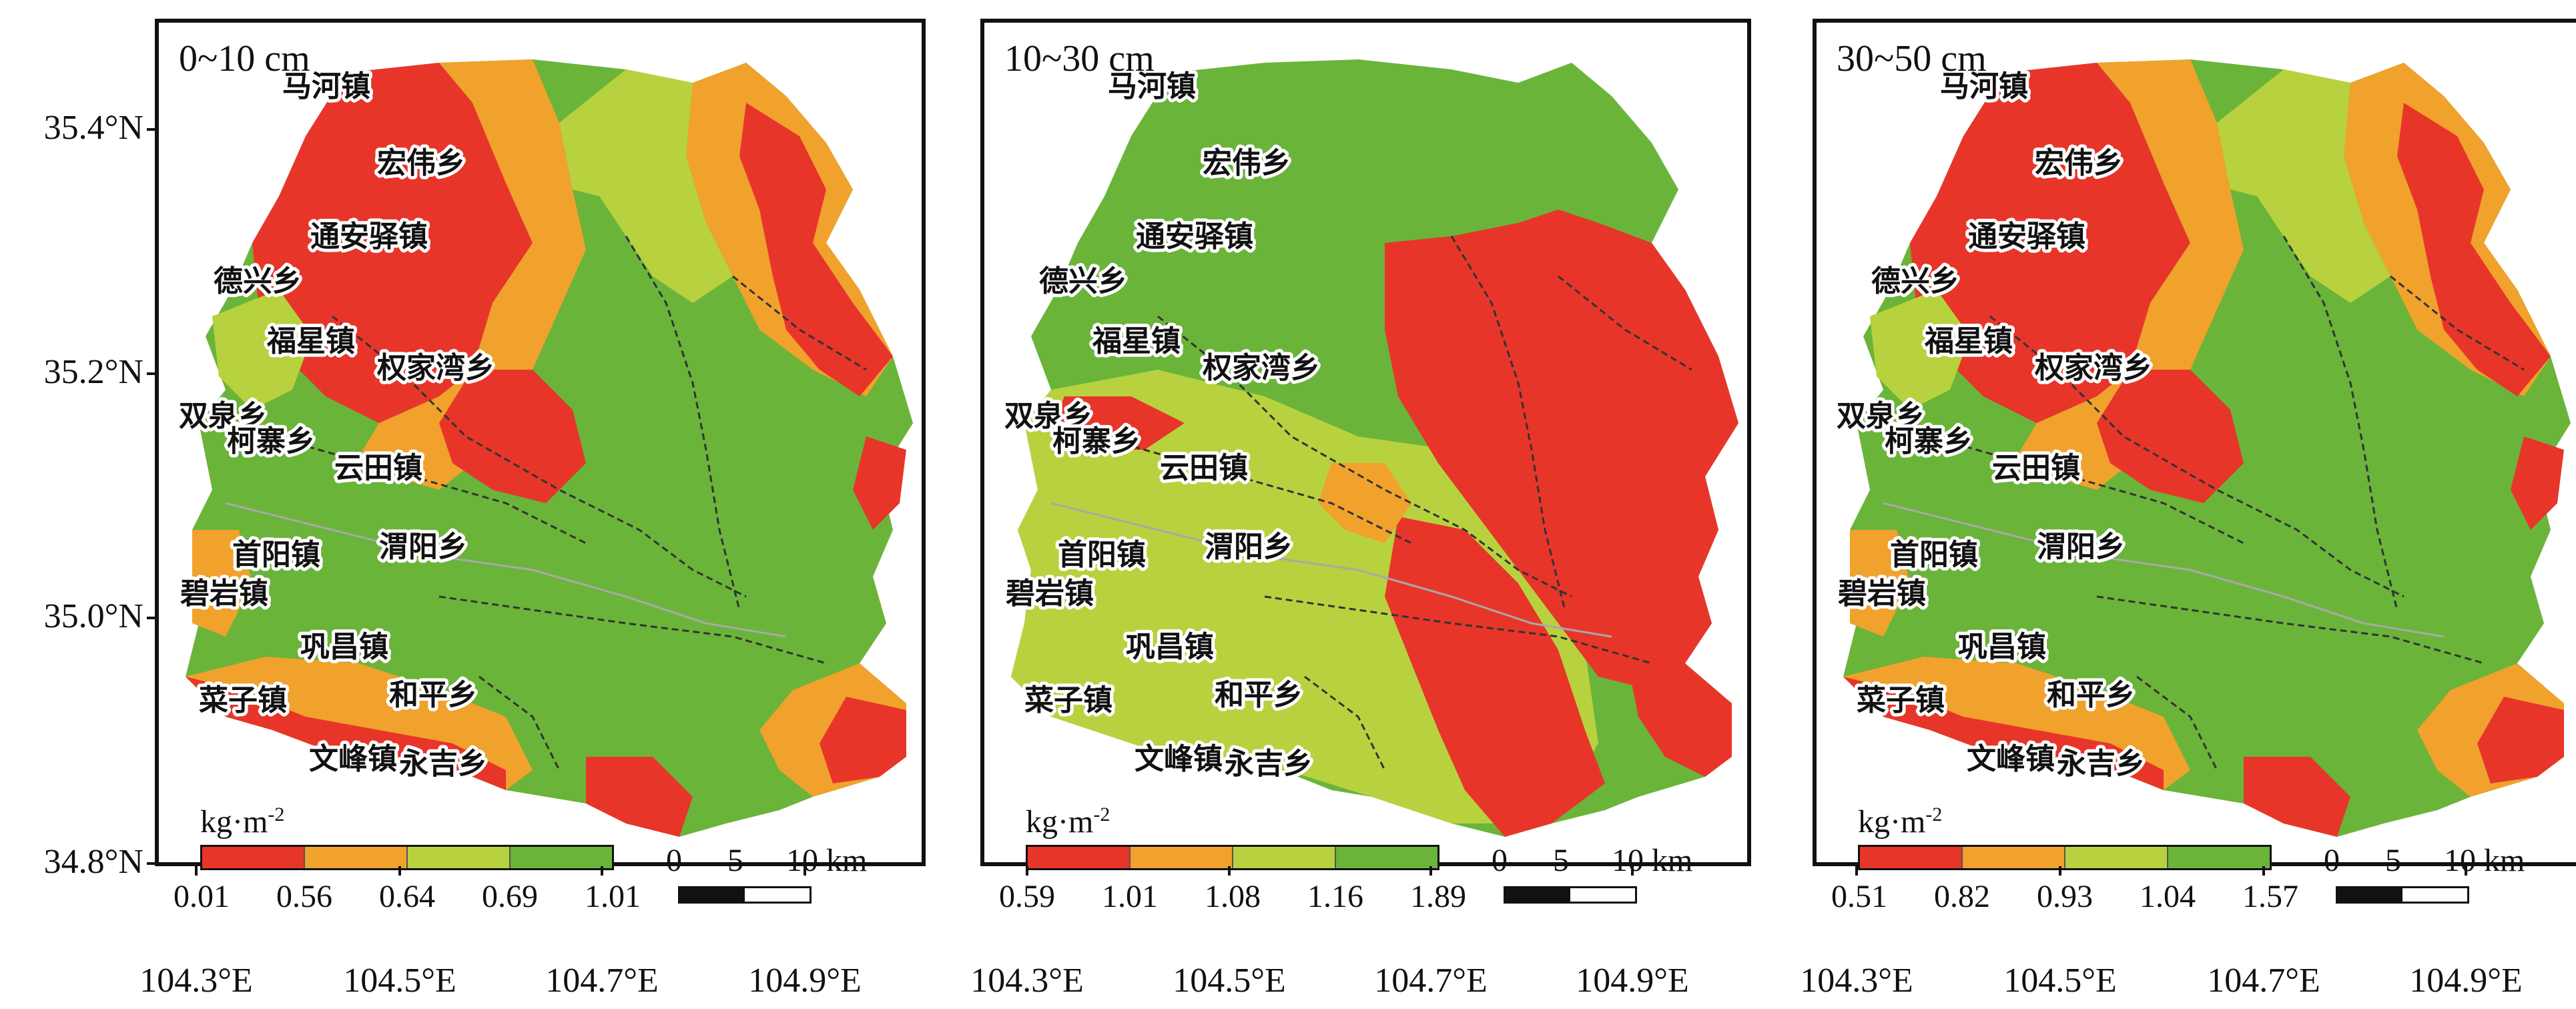 The height and width of the screenshot is (1009, 2576). What do you see at coordinates (512, 436) in the screenshot?
I see `red-belt-mid` at bounding box center [512, 436].